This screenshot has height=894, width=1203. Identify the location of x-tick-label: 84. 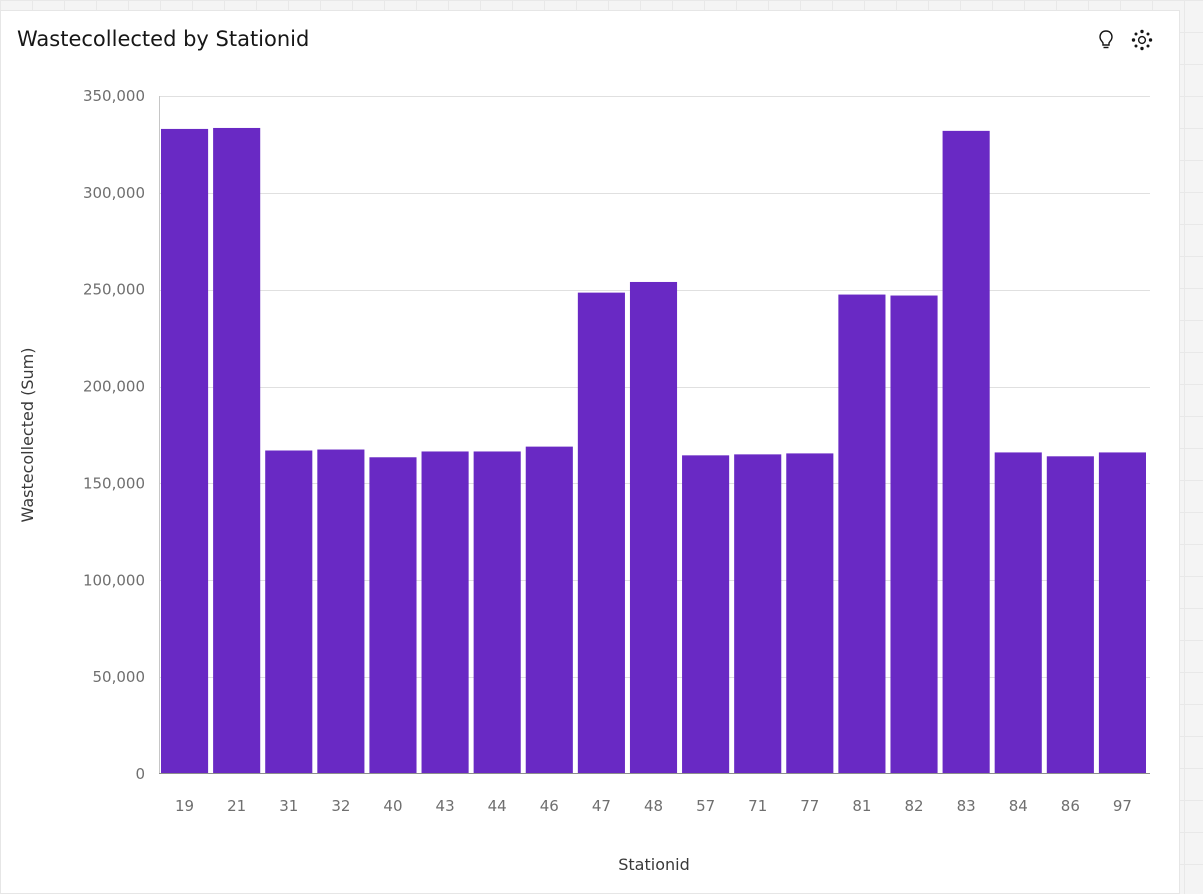
(1018, 806).